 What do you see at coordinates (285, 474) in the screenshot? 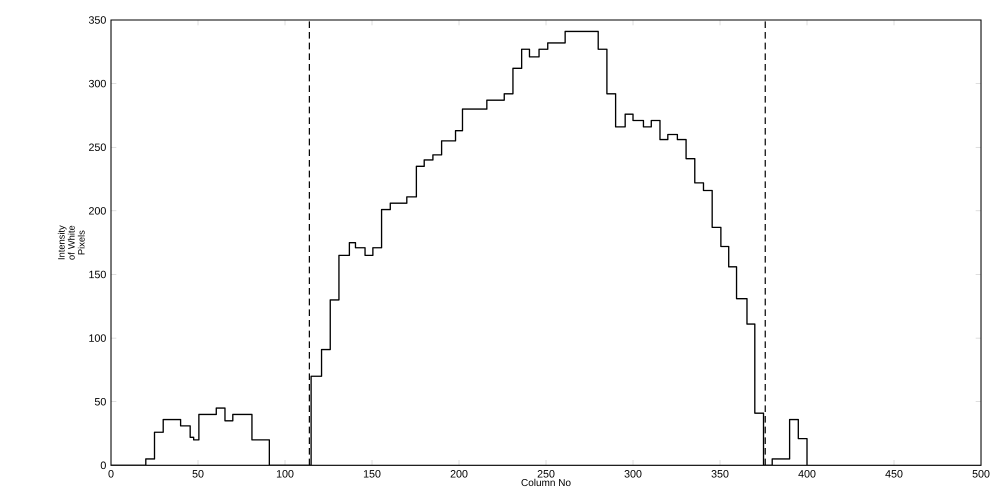
I see `x-tick-label: 100` at bounding box center [285, 474].